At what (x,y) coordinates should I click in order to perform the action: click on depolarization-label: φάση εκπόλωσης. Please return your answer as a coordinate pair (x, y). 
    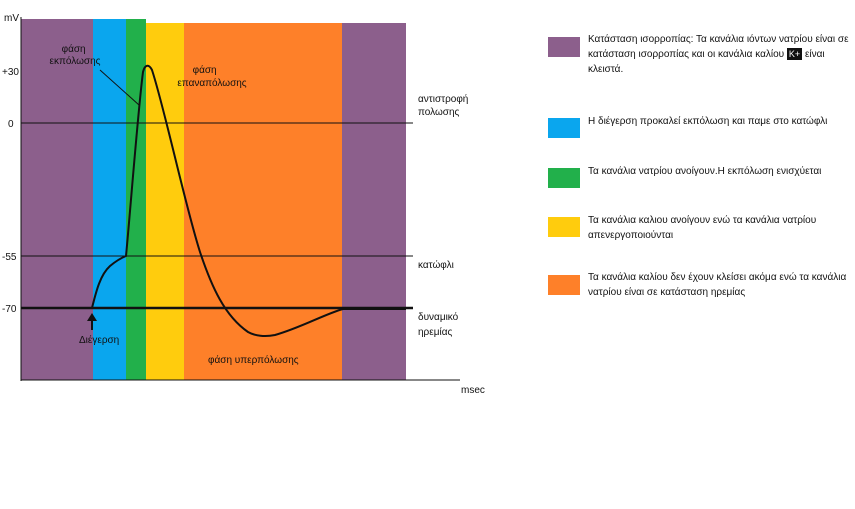
    Looking at the image, I should click on (75, 55).